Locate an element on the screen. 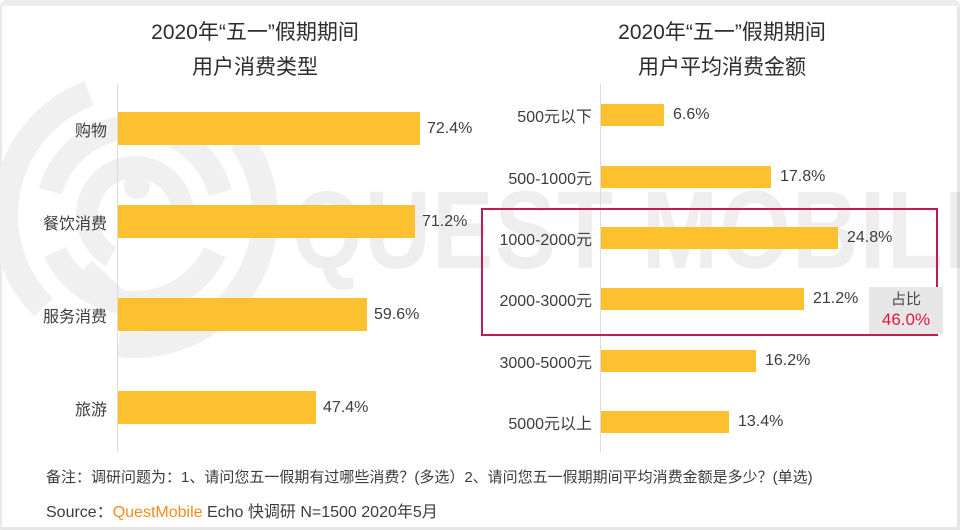 The image size is (960, 530). bar-row: 餐饮消费 71.2% is located at coordinates (233, 221).